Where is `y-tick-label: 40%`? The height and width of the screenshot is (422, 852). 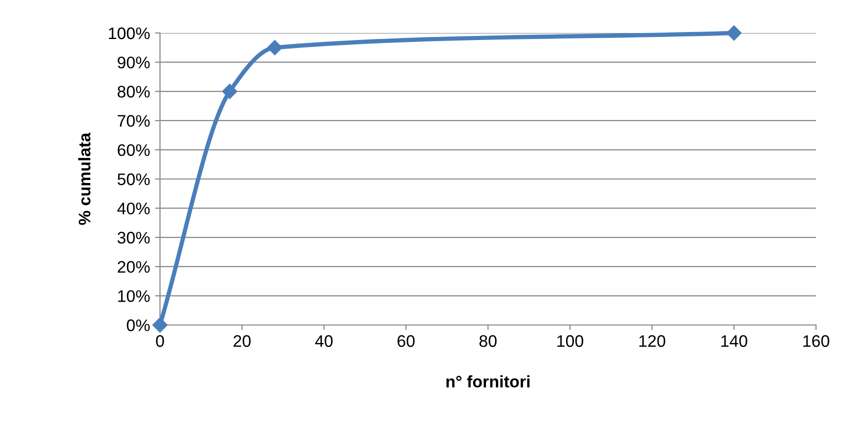
y-tick-label: 40% is located at coordinates (133, 208).